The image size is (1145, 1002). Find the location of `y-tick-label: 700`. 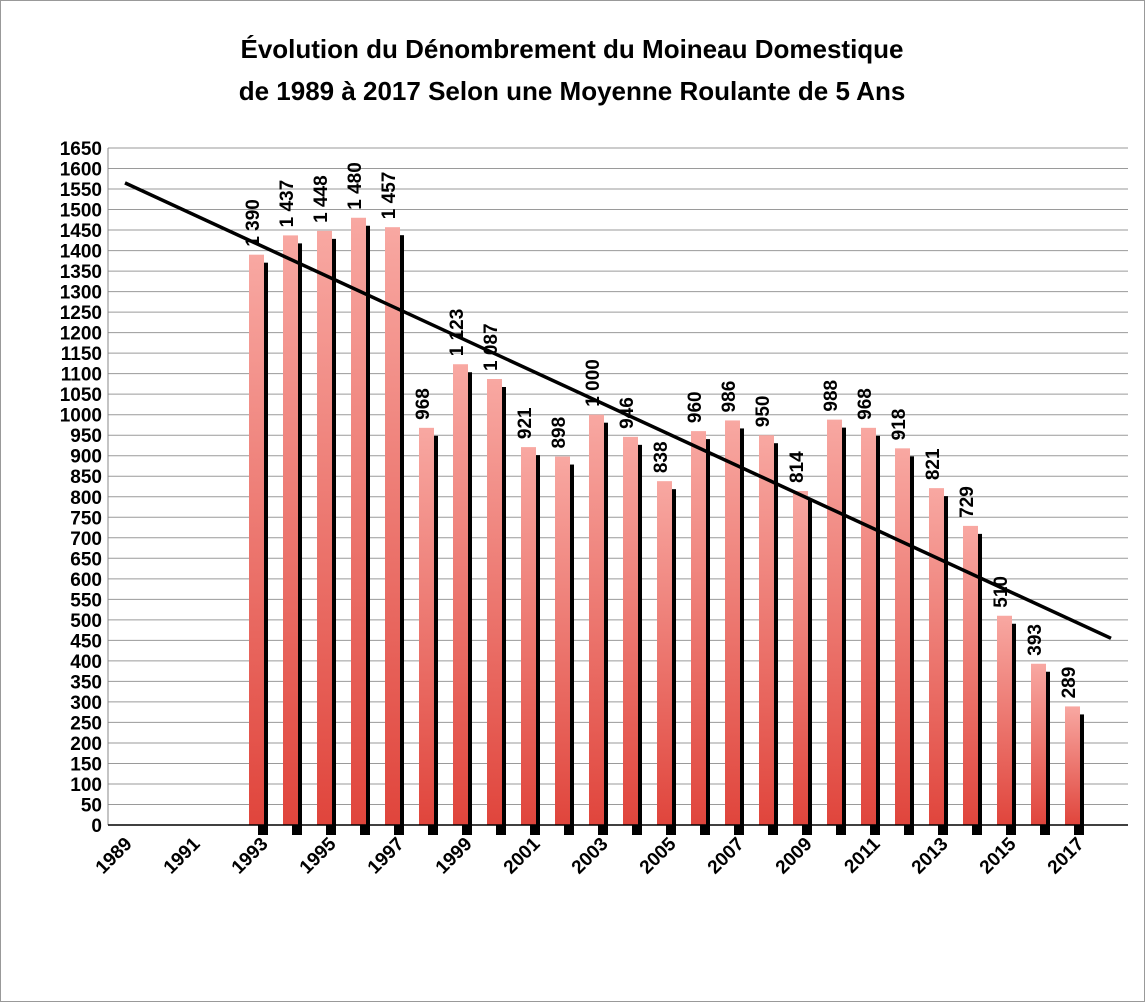

y-tick-label: 700 is located at coordinates (86, 539).